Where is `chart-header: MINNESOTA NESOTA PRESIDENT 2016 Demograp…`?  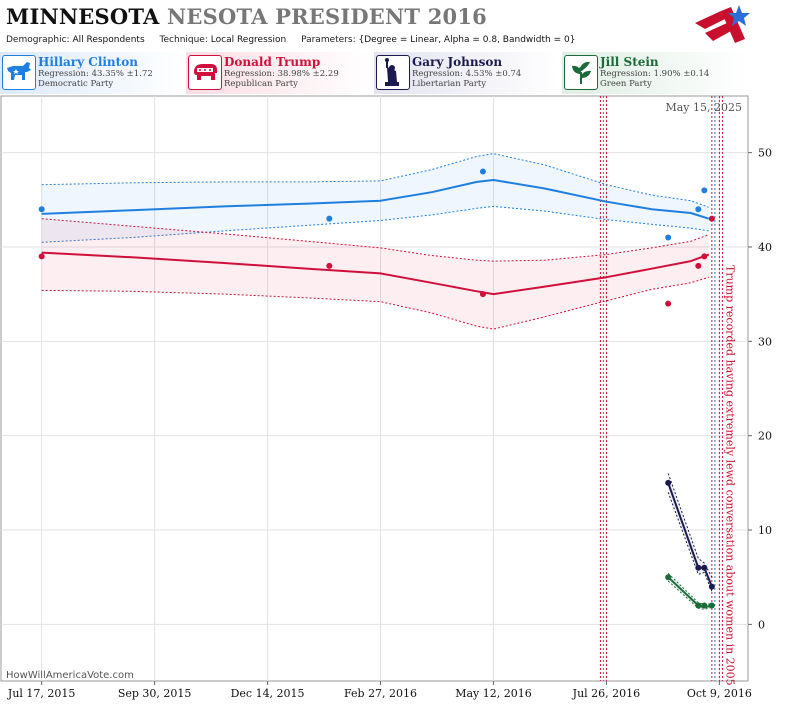 chart-header: MINNESOTA NESOTA PRESIDENT 2016 Demograp… is located at coordinates (394, 47).